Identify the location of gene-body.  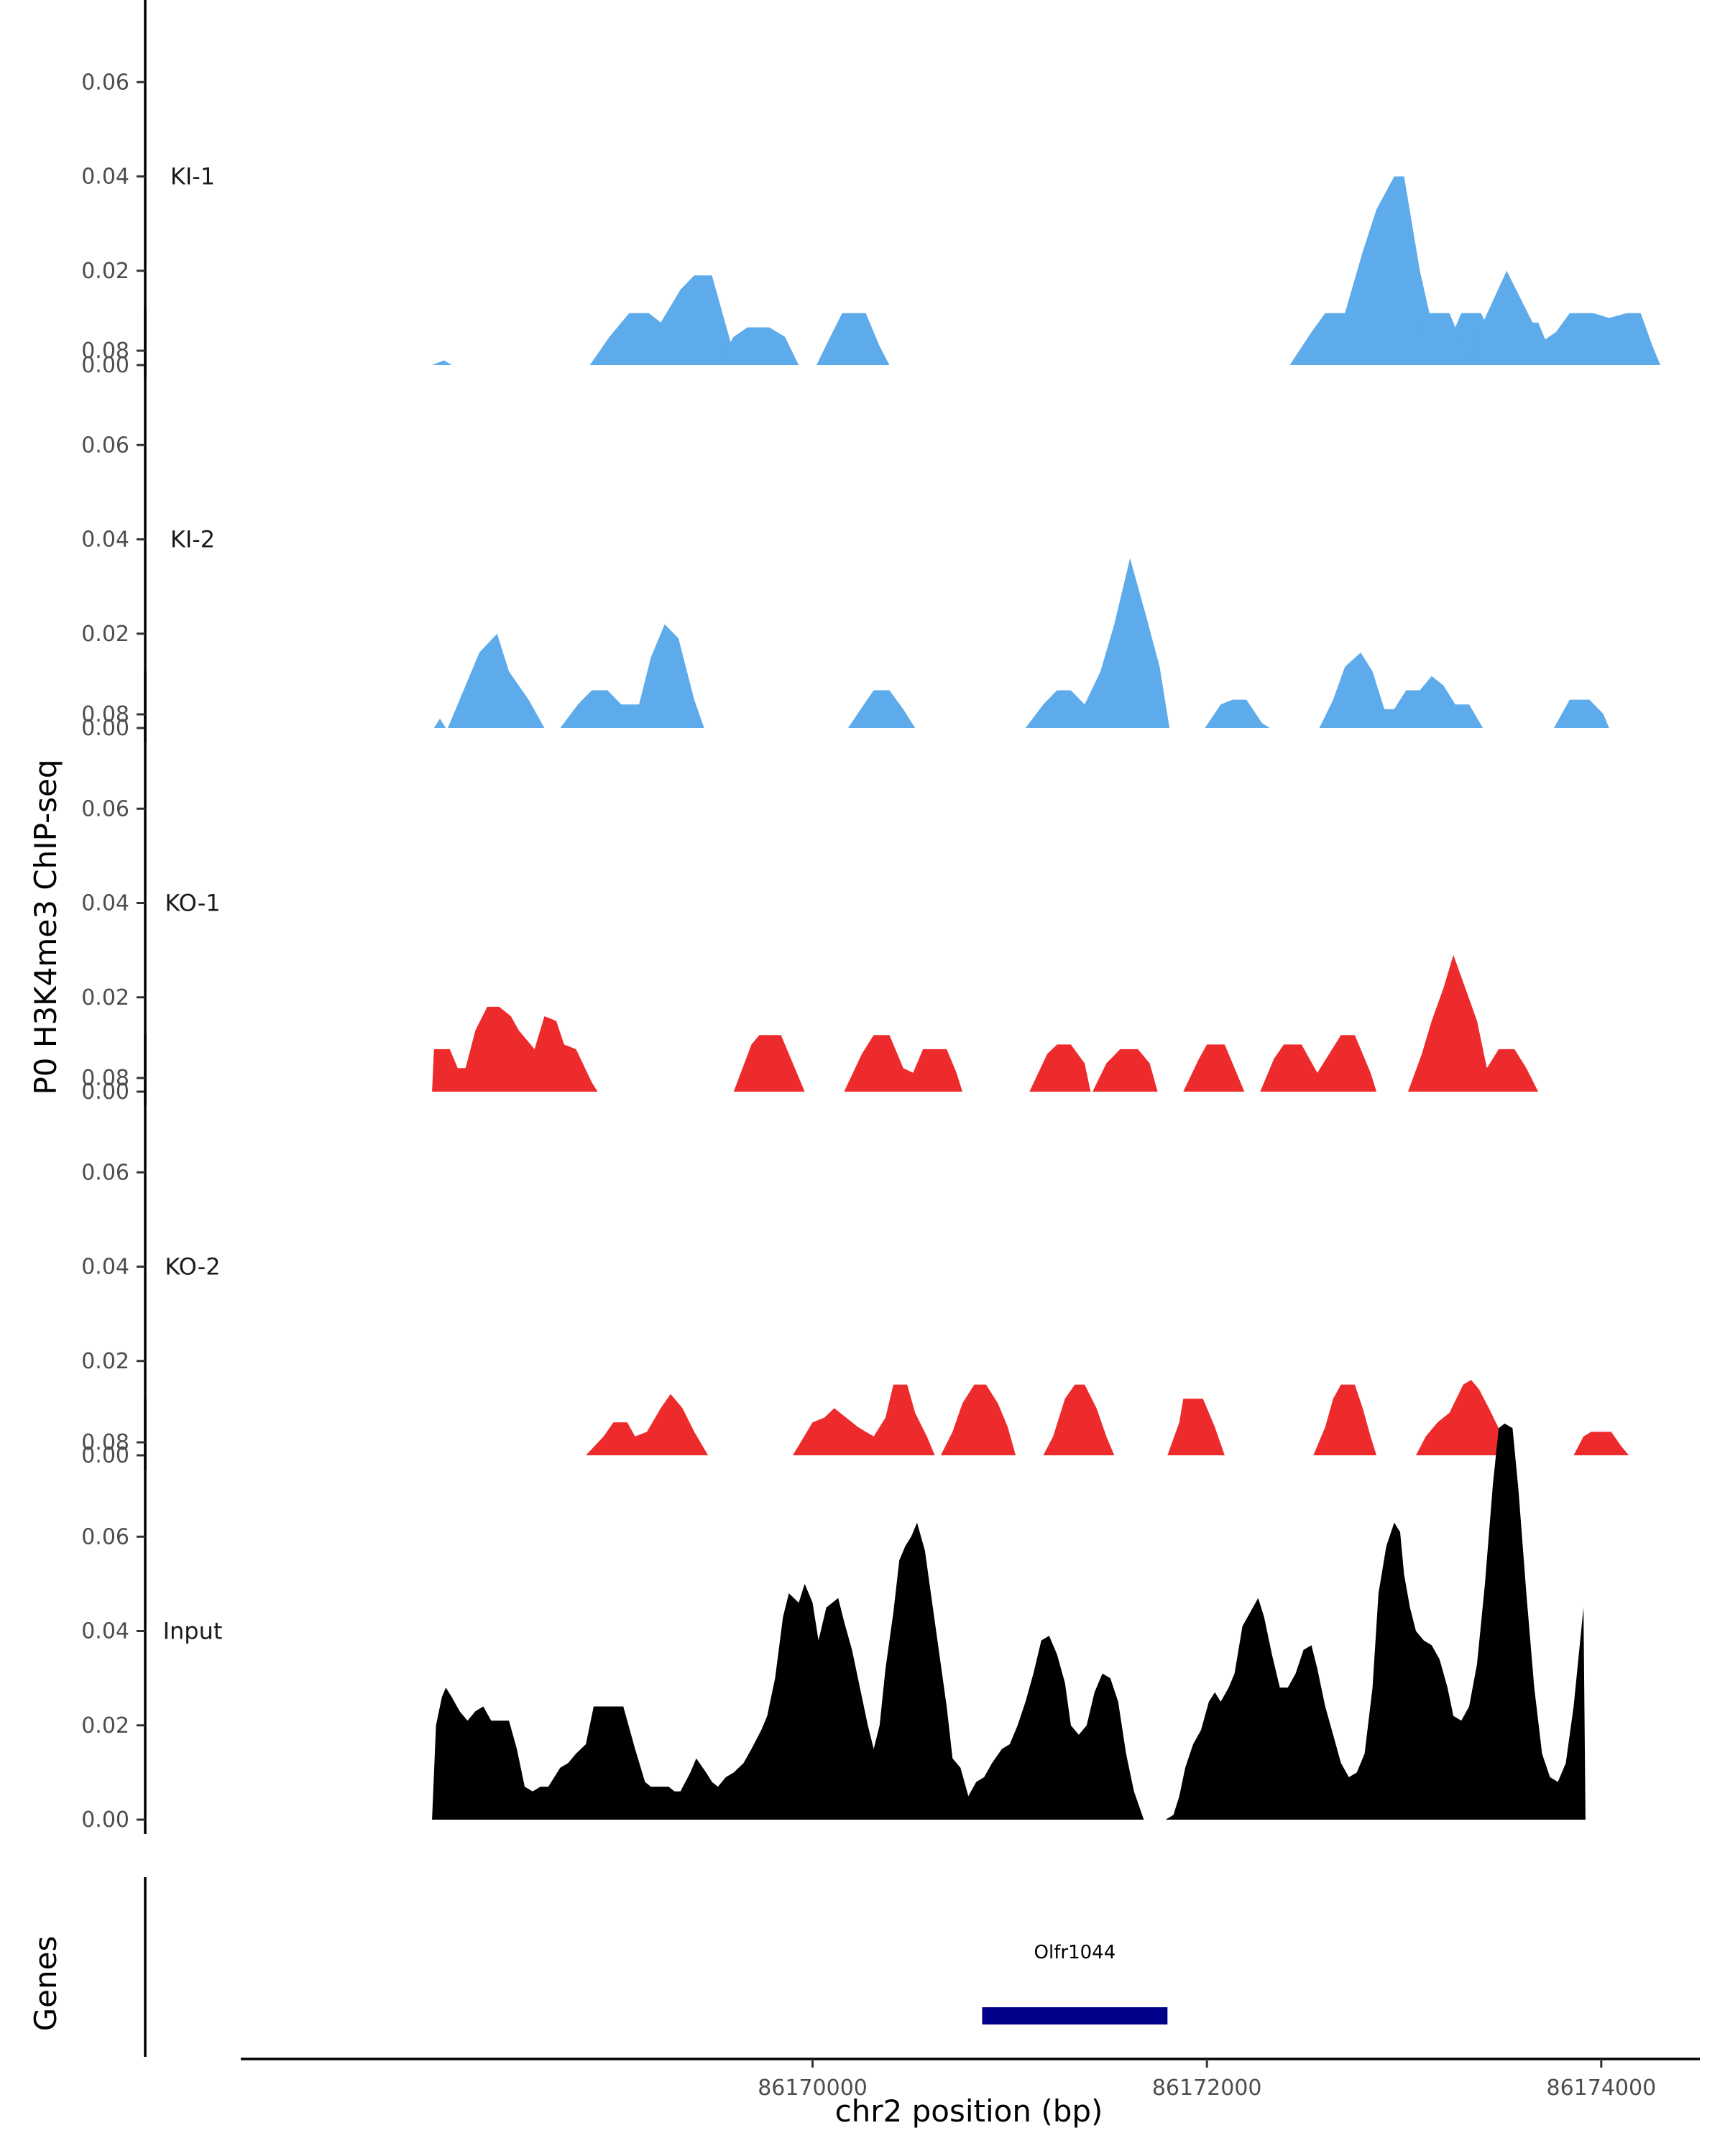
(1075, 2016).